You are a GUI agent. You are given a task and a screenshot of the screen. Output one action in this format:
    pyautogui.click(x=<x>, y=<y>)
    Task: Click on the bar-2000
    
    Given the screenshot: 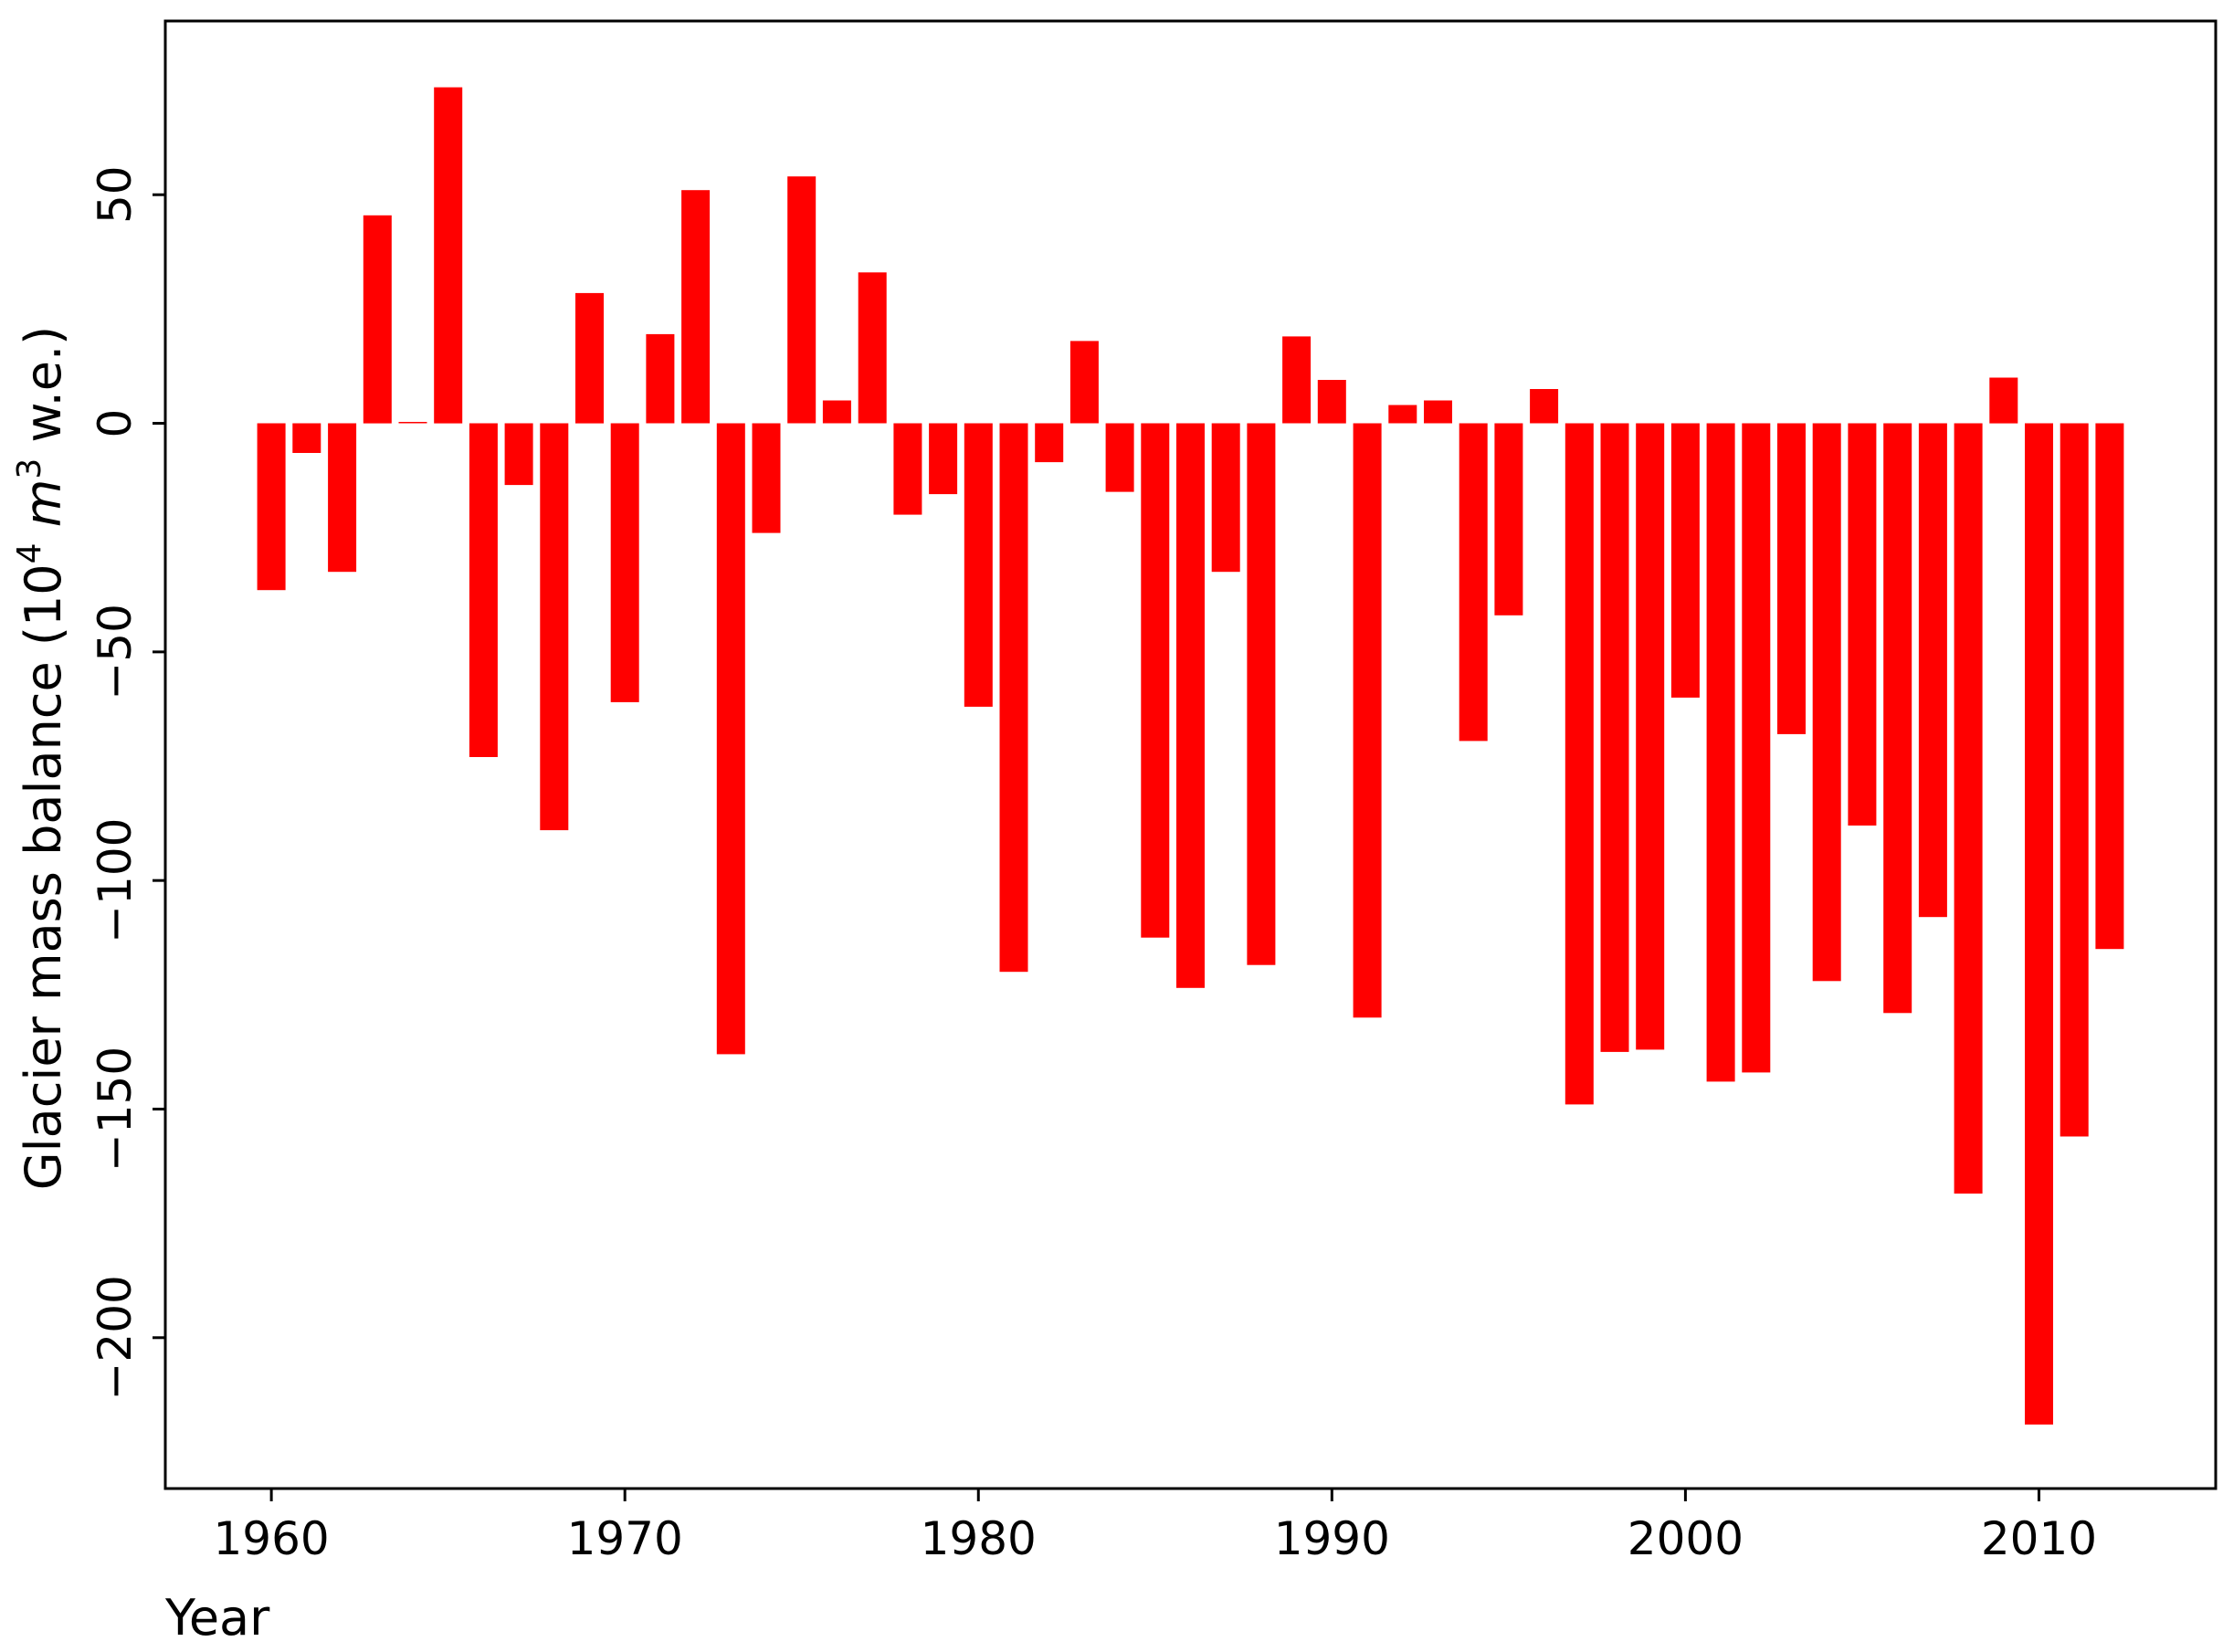 What is the action you would take?
    pyautogui.click(x=1685, y=560)
    